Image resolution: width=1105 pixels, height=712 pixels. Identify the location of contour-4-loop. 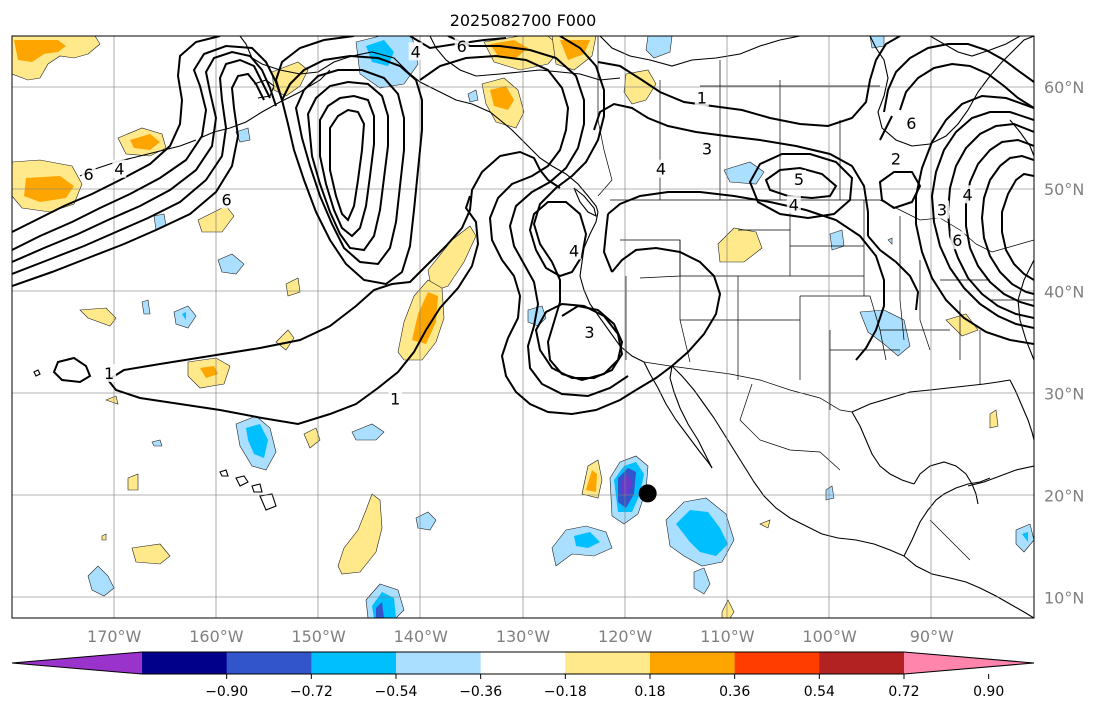
(558, 239).